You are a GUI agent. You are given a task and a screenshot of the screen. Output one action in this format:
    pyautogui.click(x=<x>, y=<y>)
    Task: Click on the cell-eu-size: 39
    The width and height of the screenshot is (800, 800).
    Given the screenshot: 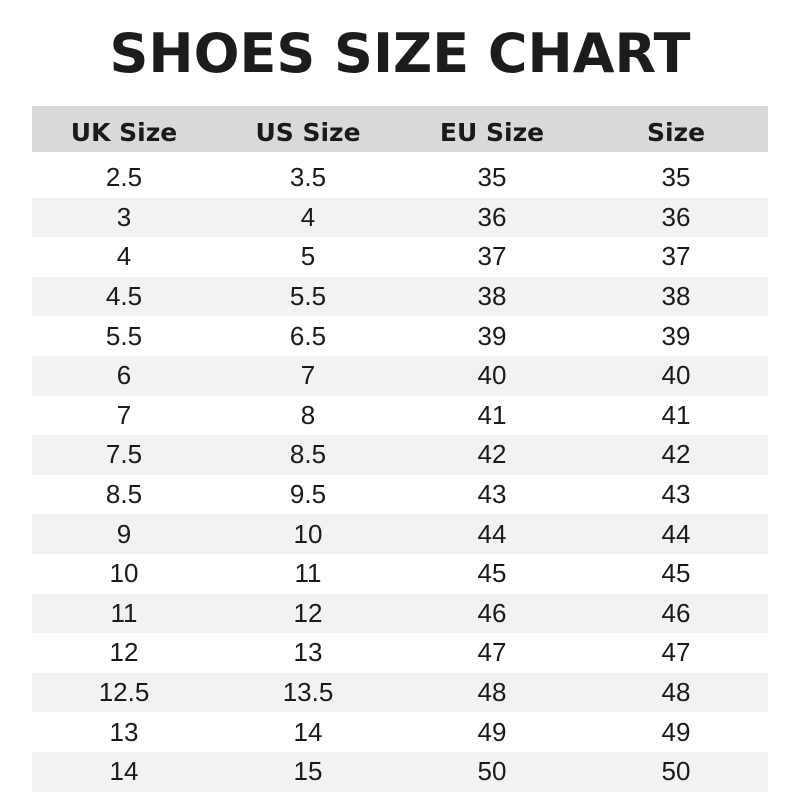 What is the action you would take?
    pyautogui.click(x=492, y=335)
    